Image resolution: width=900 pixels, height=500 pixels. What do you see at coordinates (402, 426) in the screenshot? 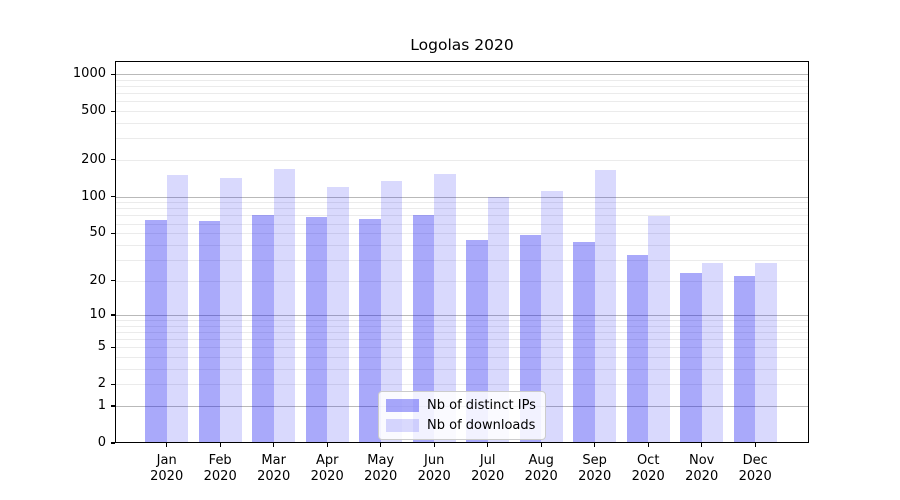
I see `legend-swatch-downloads` at bounding box center [402, 426].